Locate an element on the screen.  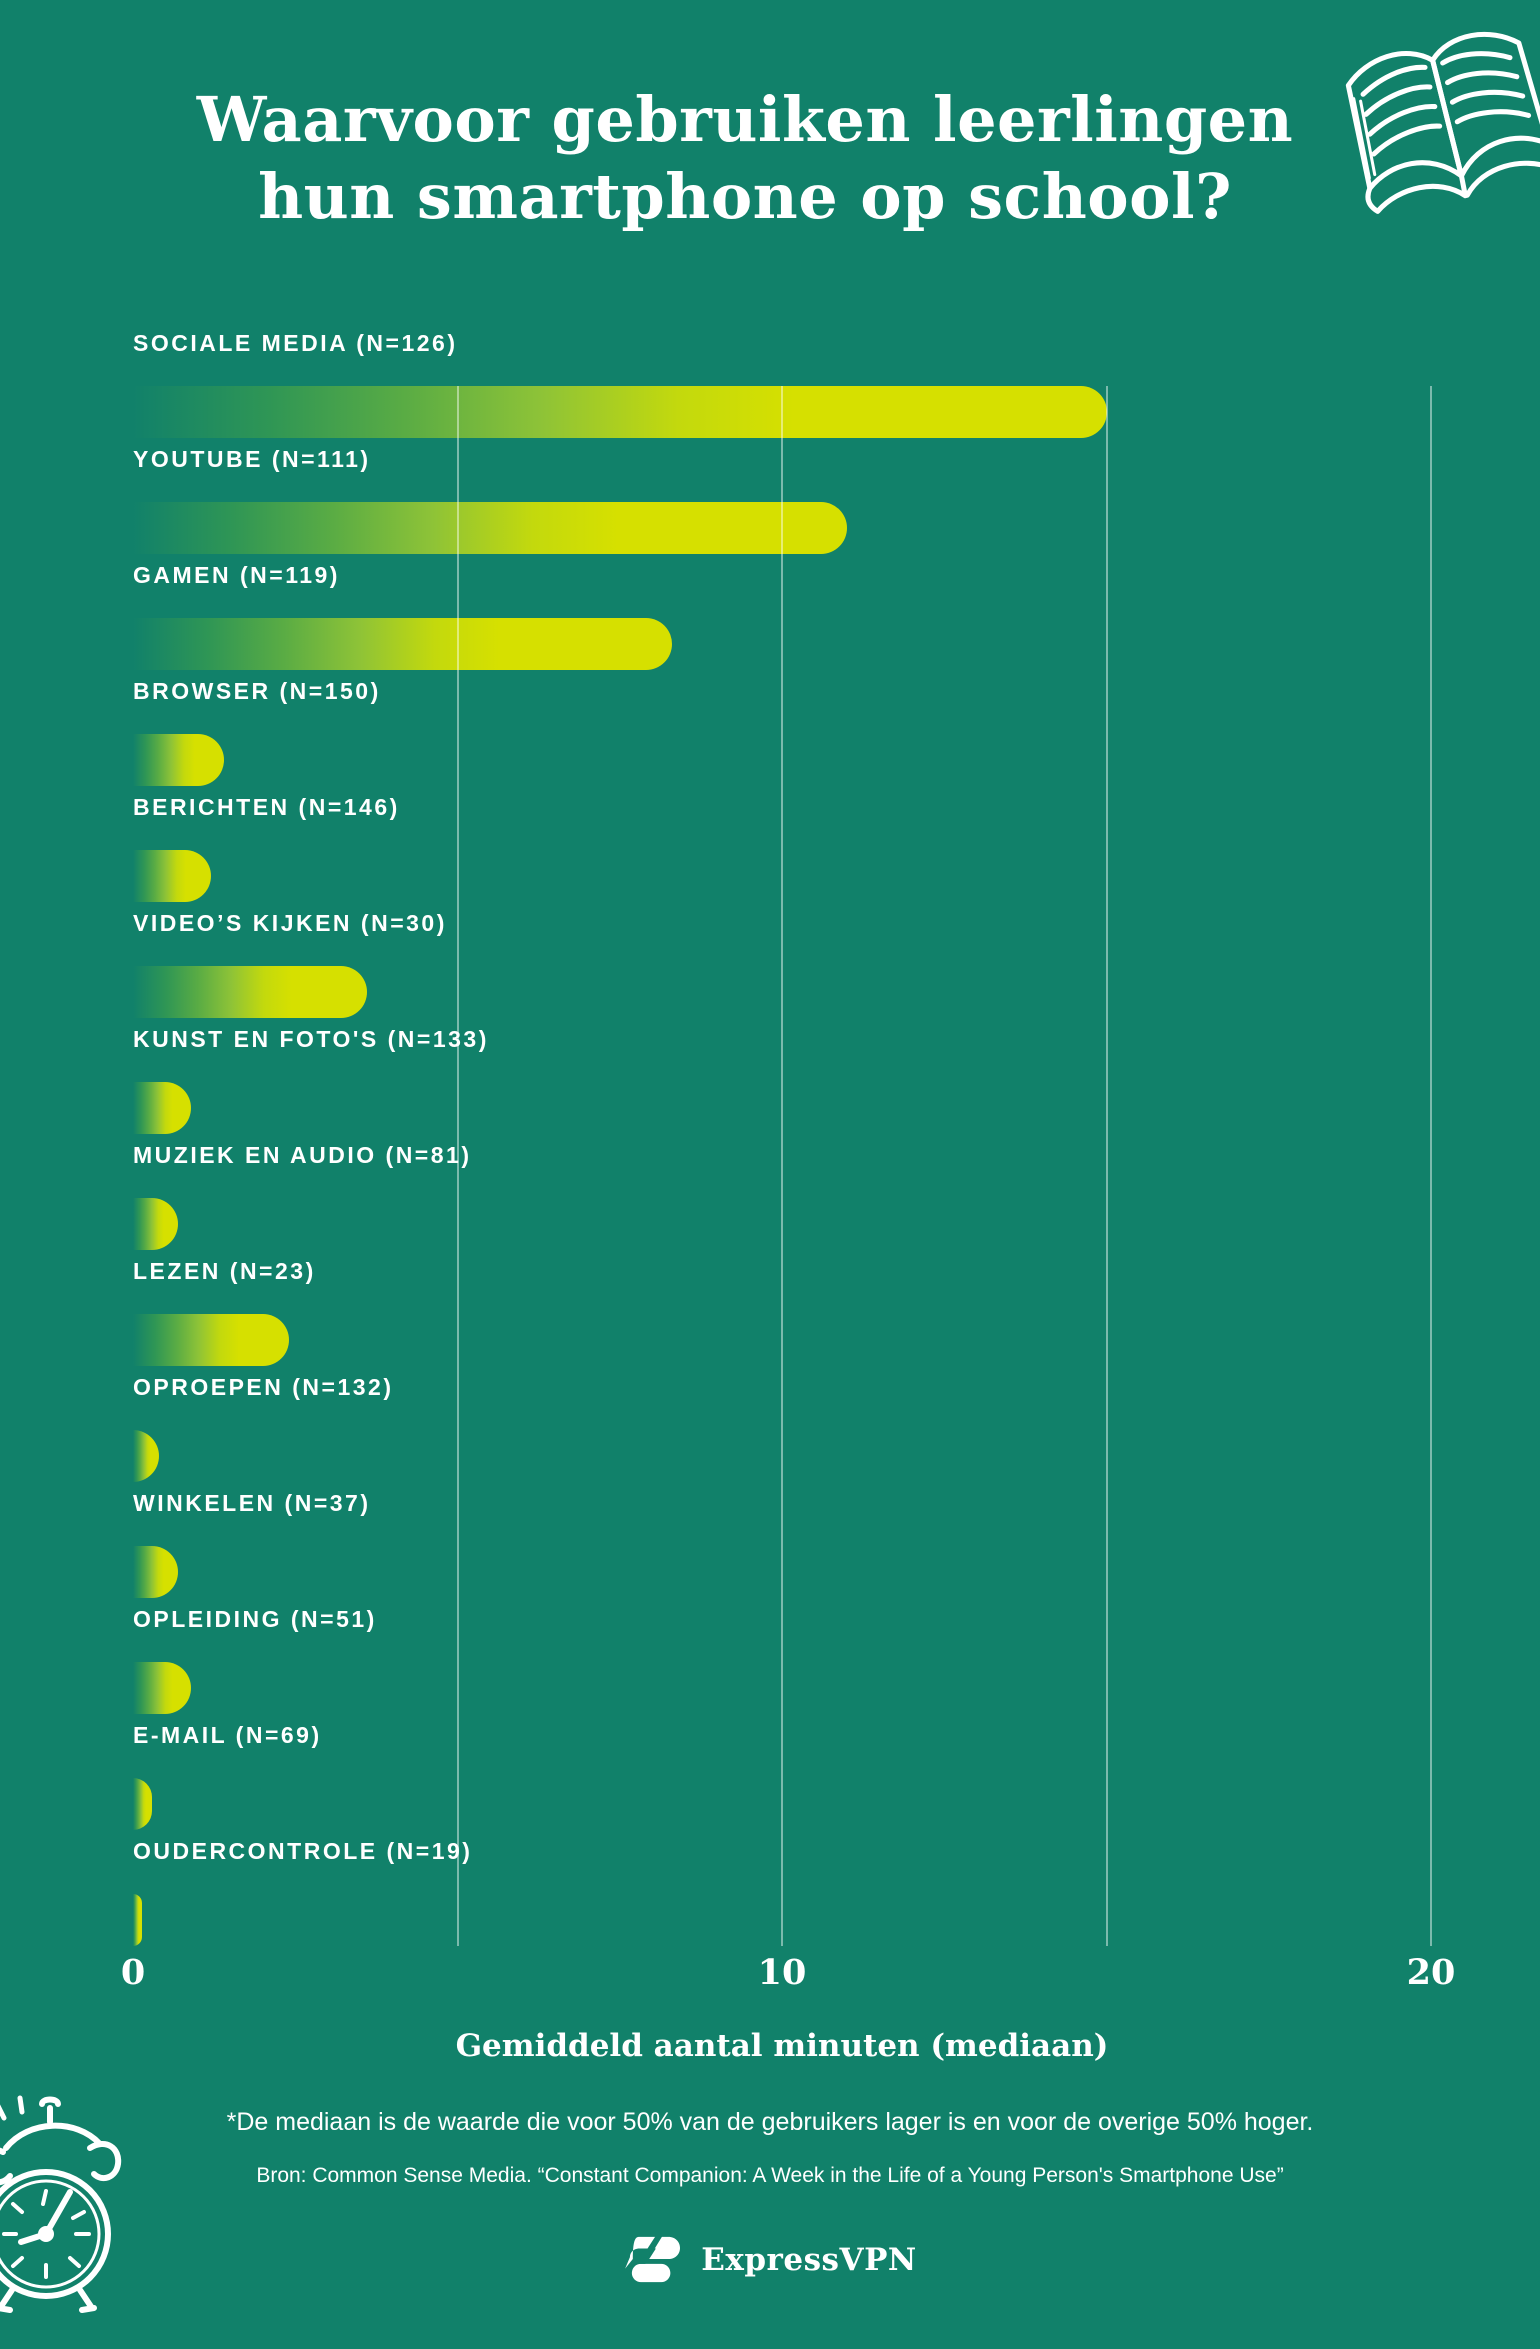
chart-row: MUZIEK EN AUDIO (N=81) is located at coordinates (782, 1200).